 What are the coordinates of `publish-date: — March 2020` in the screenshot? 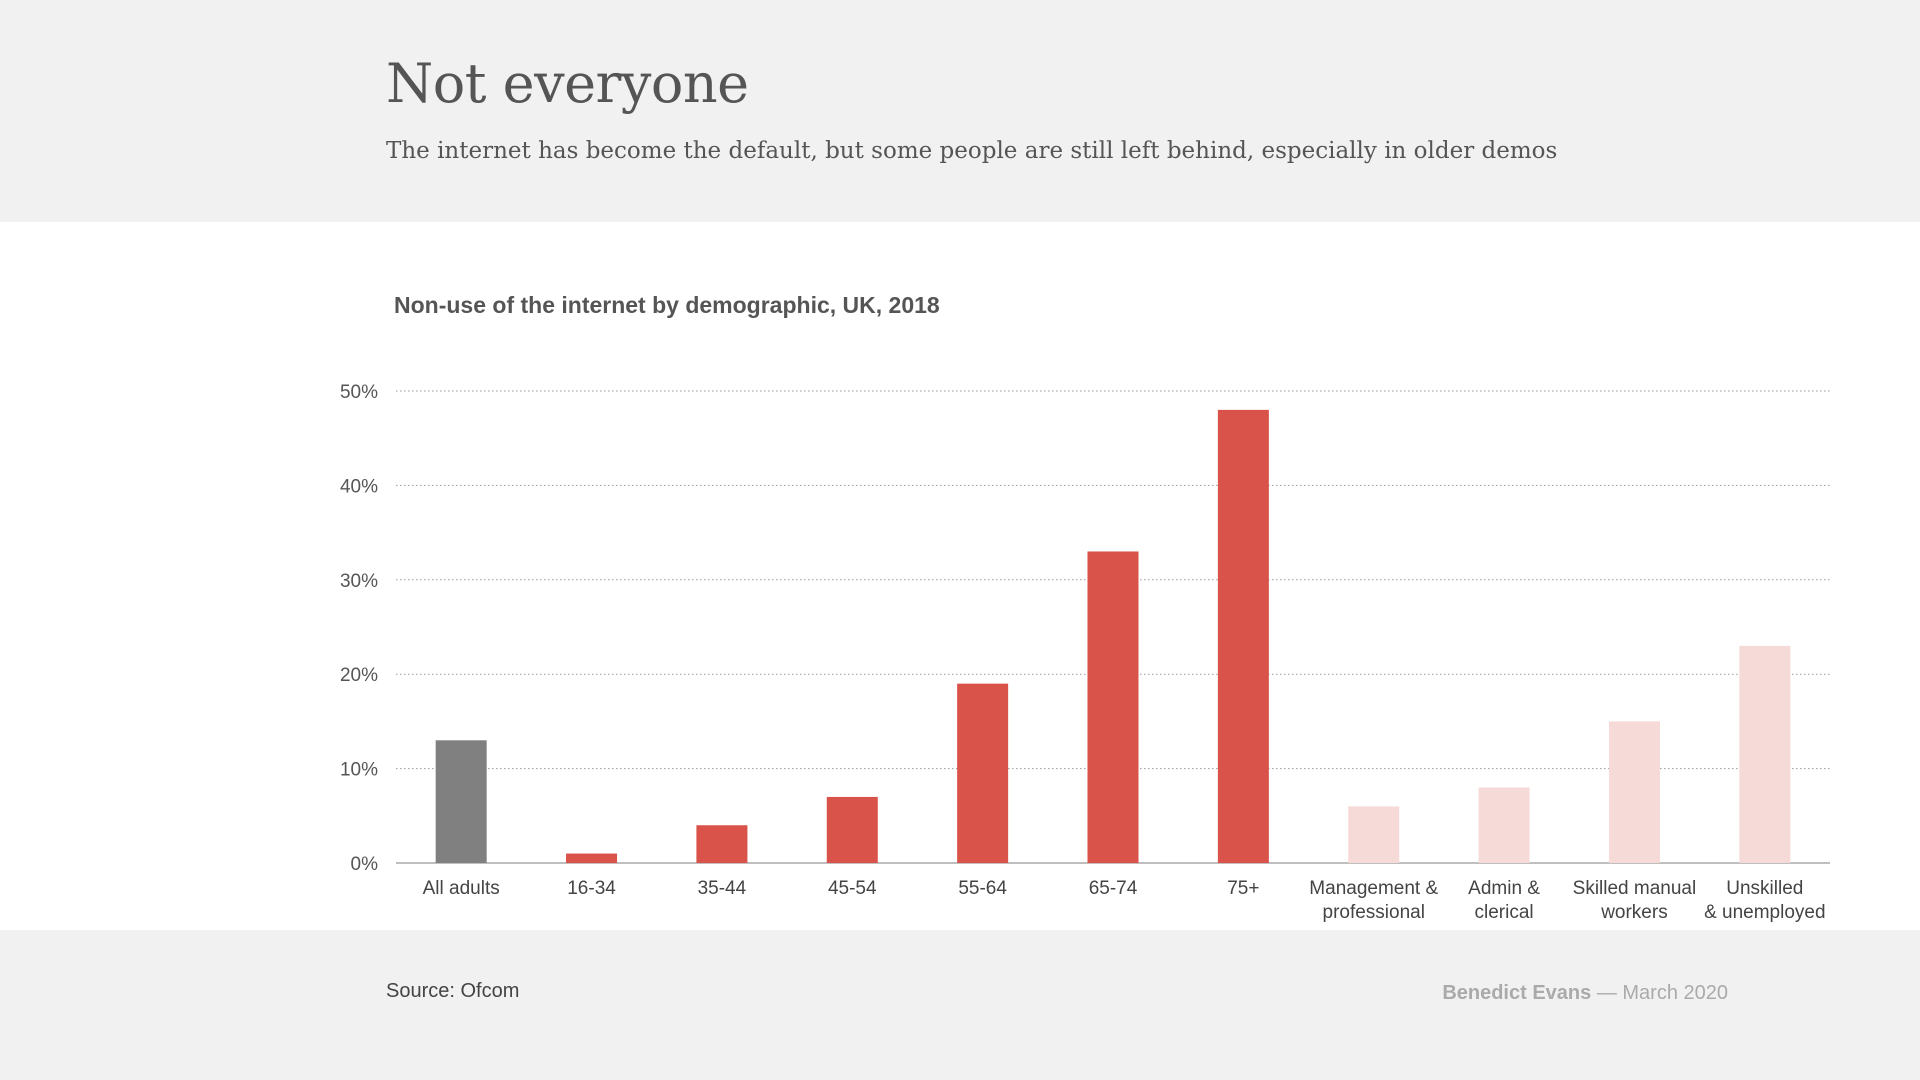 It's located at (1662, 993).